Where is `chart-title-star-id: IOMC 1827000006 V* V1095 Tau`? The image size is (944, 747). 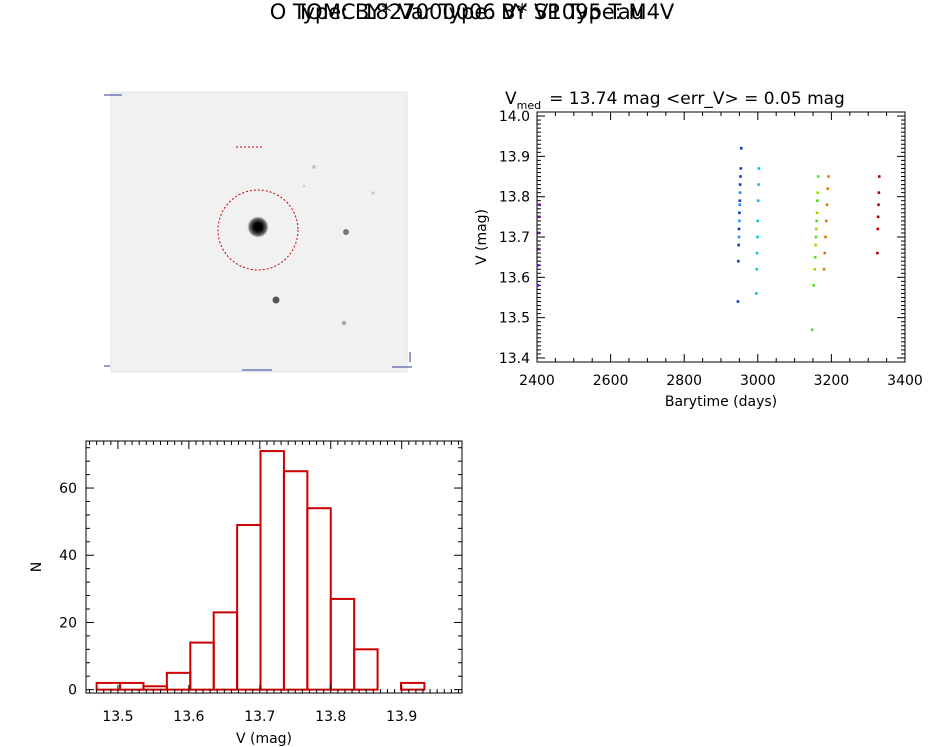 chart-title-star-id: IOMC 1827000006 V* V1095 Tau is located at coordinates (472, 12).